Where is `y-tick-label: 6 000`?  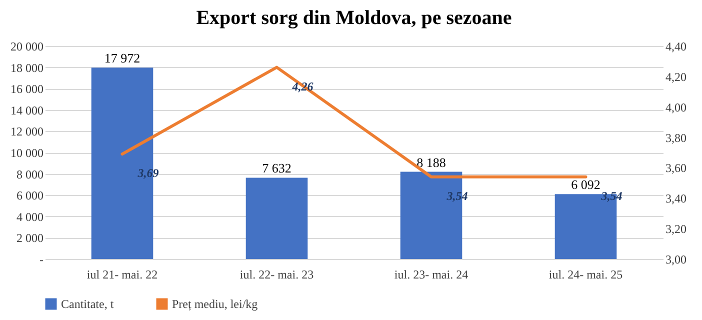
y-tick-label: 6 000 is located at coordinates (30, 195).